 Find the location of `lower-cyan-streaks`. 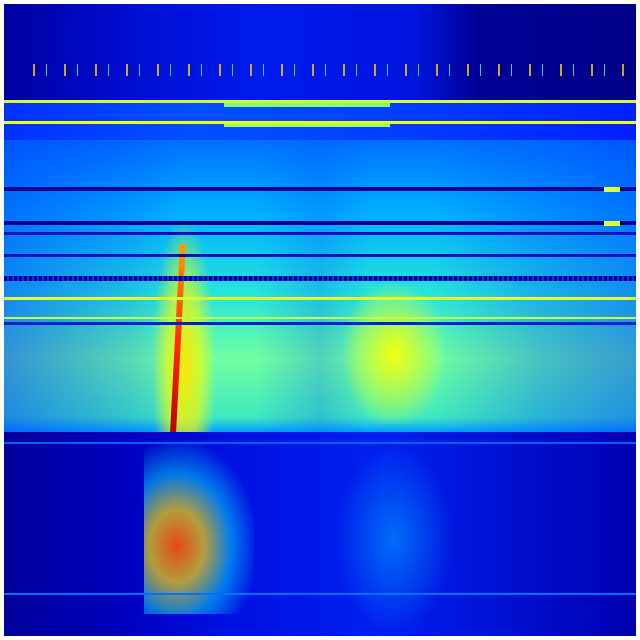

lower-cyan-streaks is located at coordinates (394, 539).